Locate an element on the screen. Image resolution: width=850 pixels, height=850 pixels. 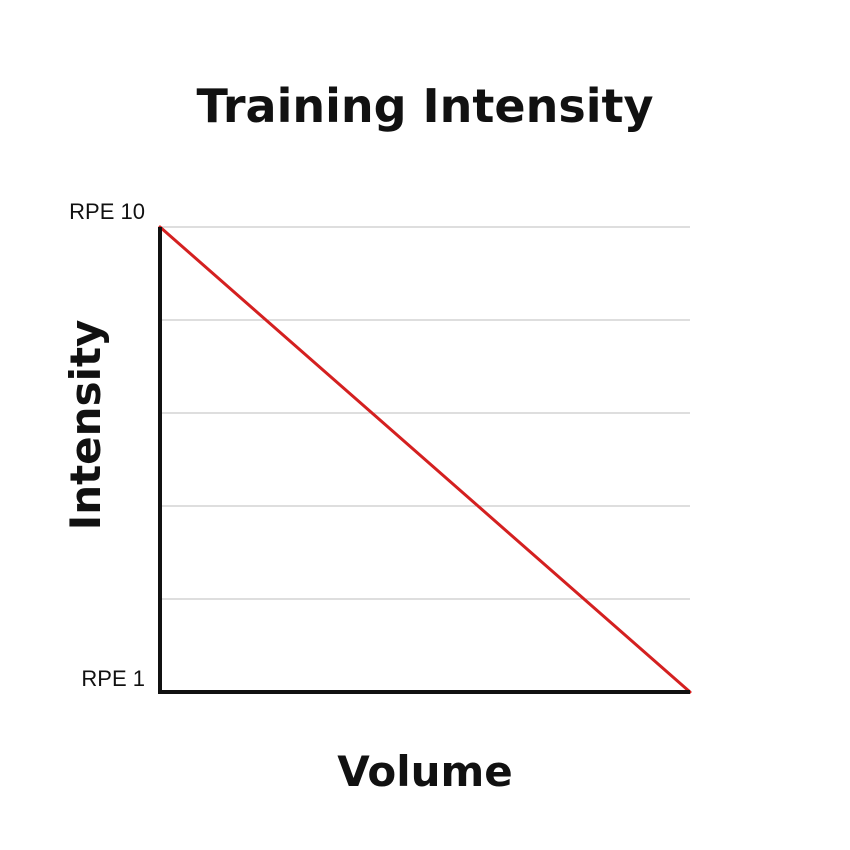
y-tick-labels: RPE 10 RPE 1 is located at coordinates (107, 445).